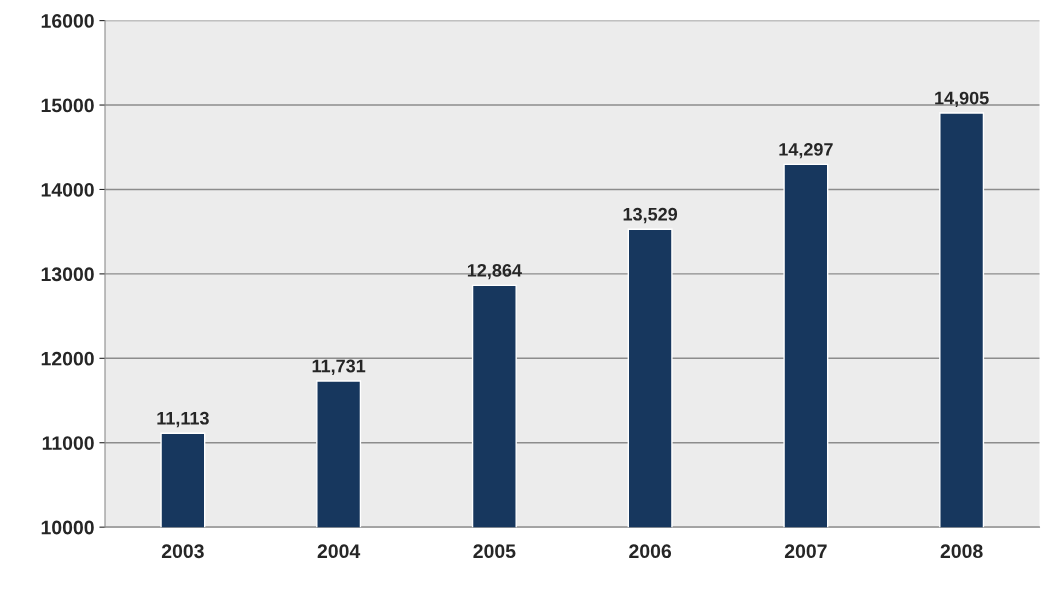  Describe the element at coordinates (183, 419) in the screenshot. I see `data-label: 11,113` at that location.